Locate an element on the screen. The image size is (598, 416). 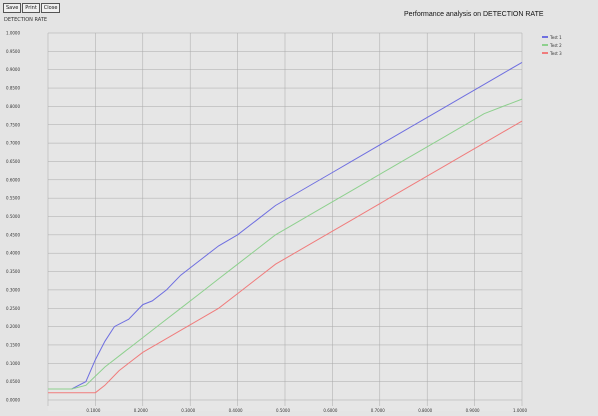
legend-item-test-1: Test 1 is located at coordinates (552, 37).